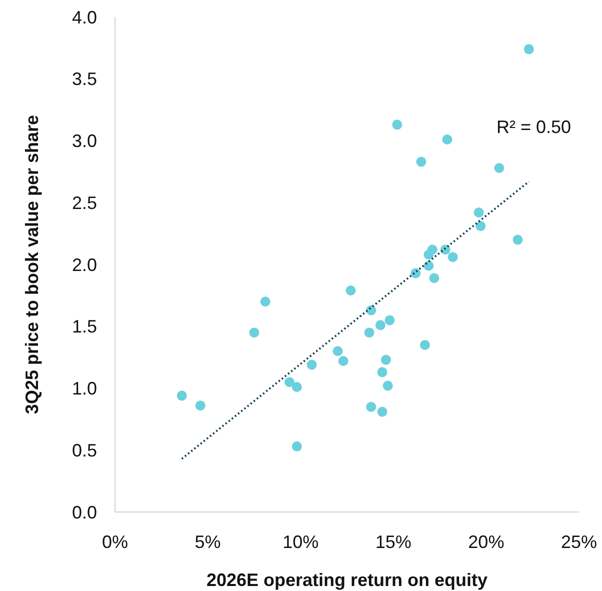 This screenshot has width=602, height=591. I want to click on x-tick-label: 5%, so click(207, 542).